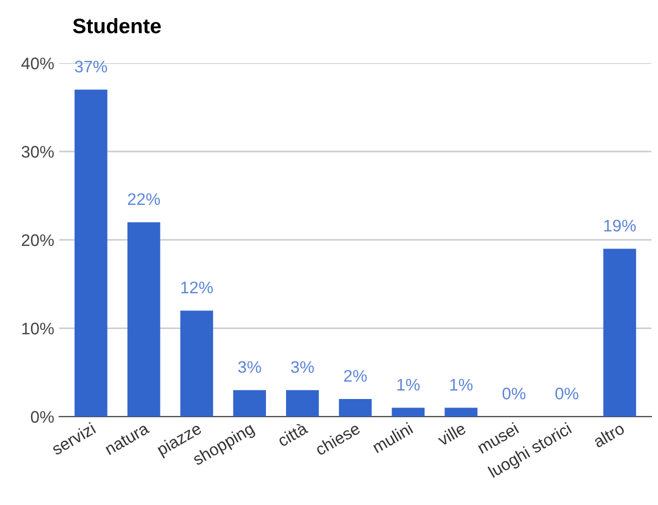 The height and width of the screenshot is (505, 658). What do you see at coordinates (197, 288) in the screenshot?
I see `data-label: 12%` at bounding box center [197, 288].